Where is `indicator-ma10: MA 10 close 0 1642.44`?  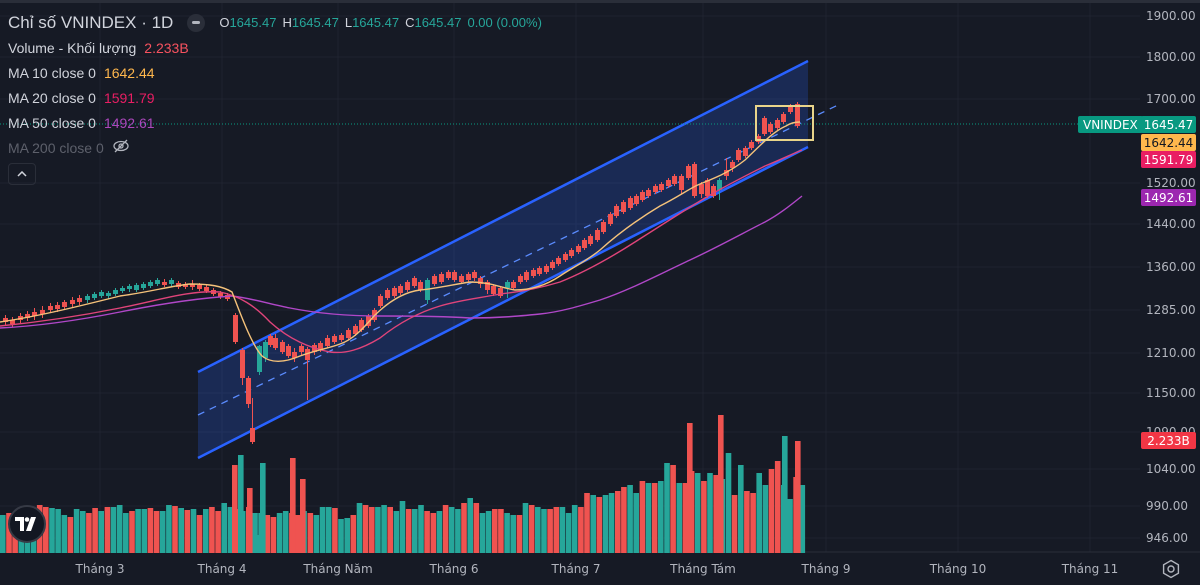
indicator-ma10: MA 10 close 0 1642.44 is located at coordinates (278, 72).